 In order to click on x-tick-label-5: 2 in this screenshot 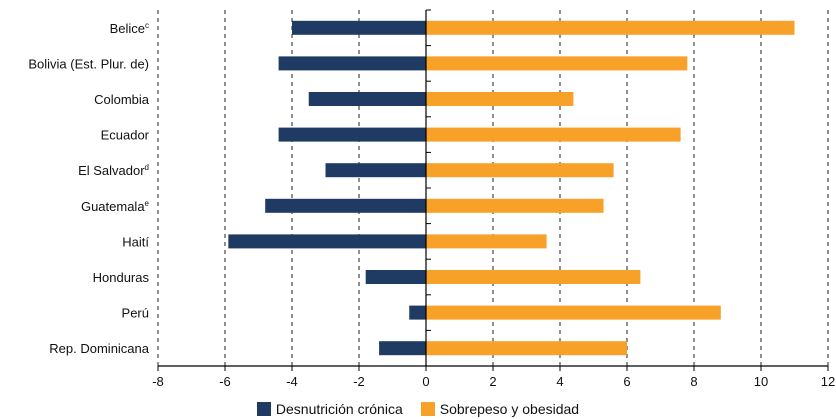, I will do `click(492, 381)`.